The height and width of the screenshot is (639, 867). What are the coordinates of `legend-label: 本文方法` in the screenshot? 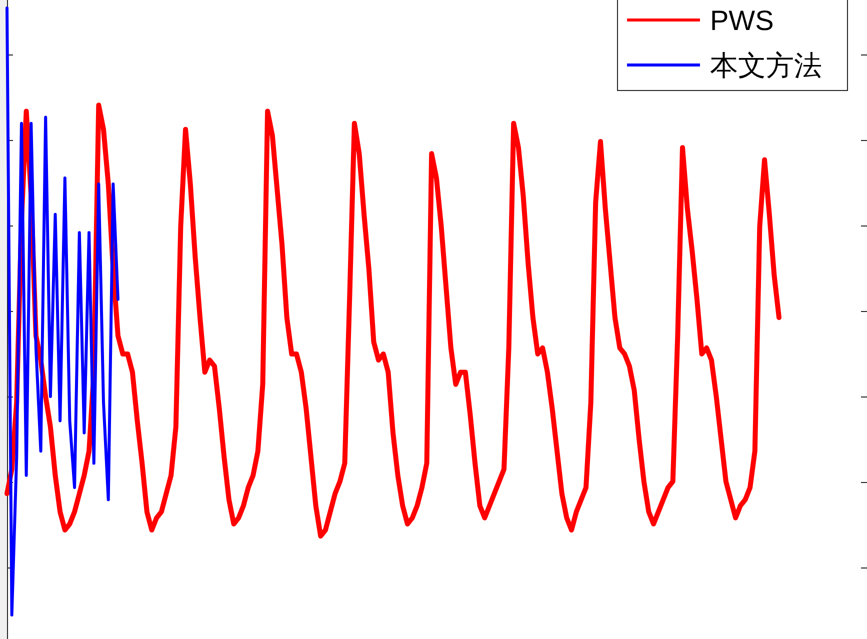 It's located at (766, 65).